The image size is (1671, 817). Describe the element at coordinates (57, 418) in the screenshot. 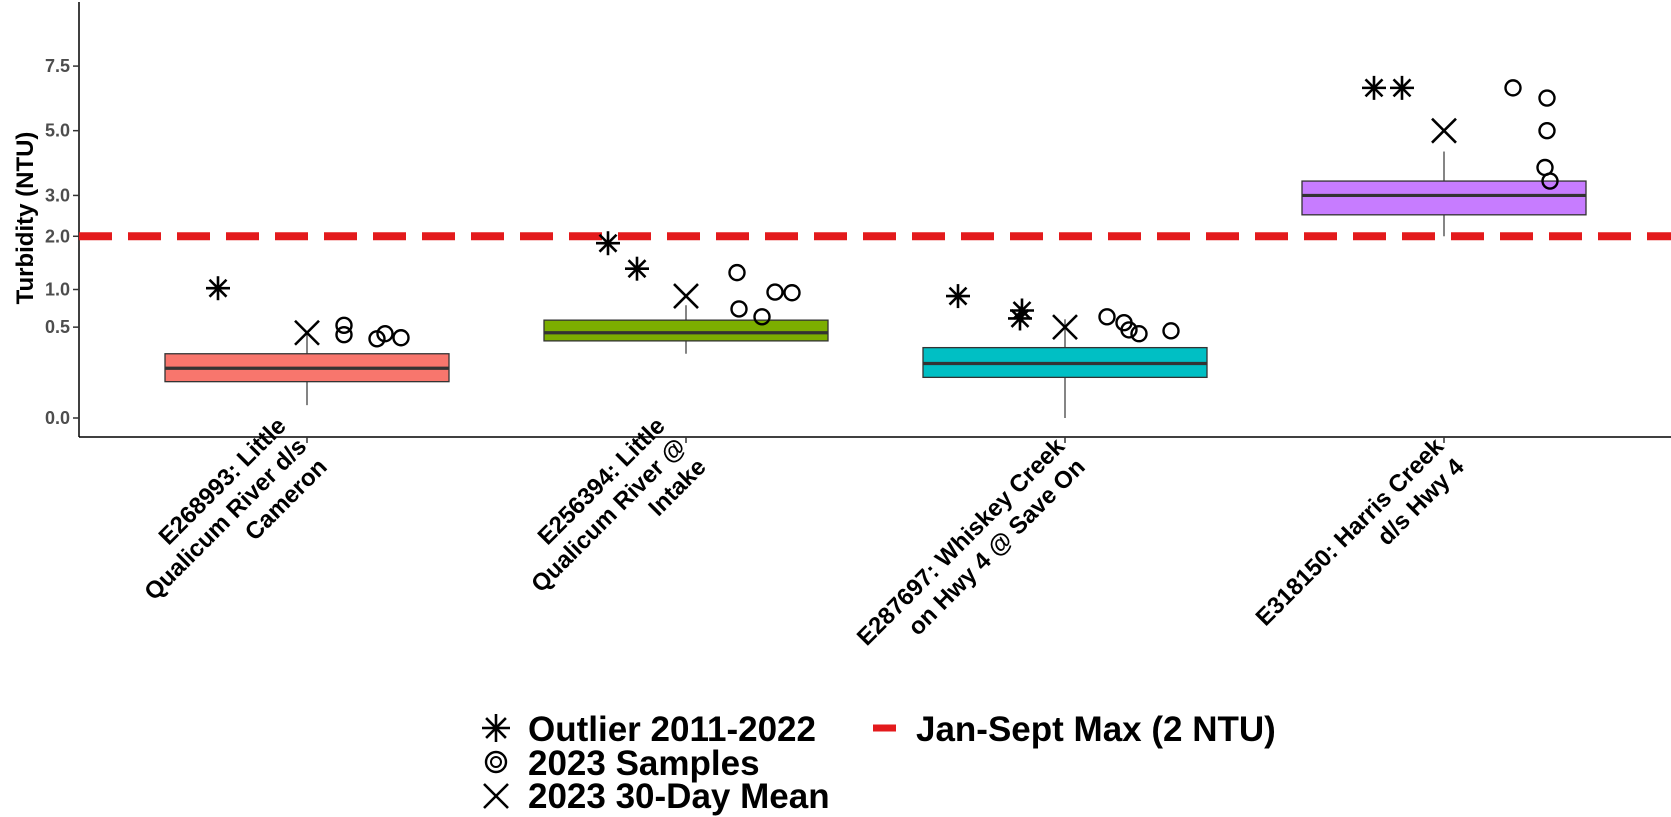

I see `y-tick-label: 0.0` at that location.